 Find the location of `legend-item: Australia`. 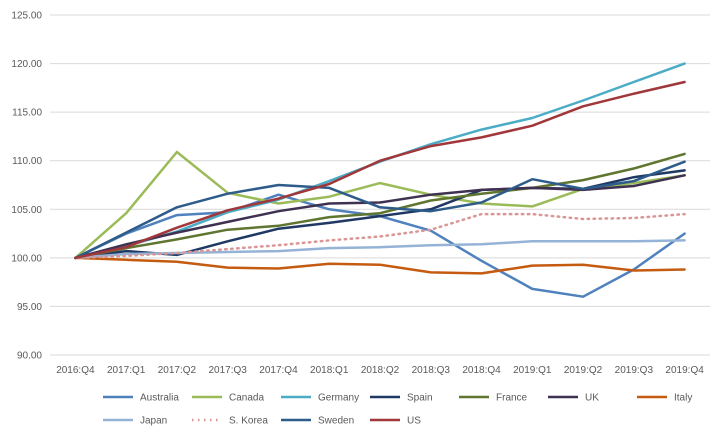

legend-item: Australia is located at coordinates (141, 398).